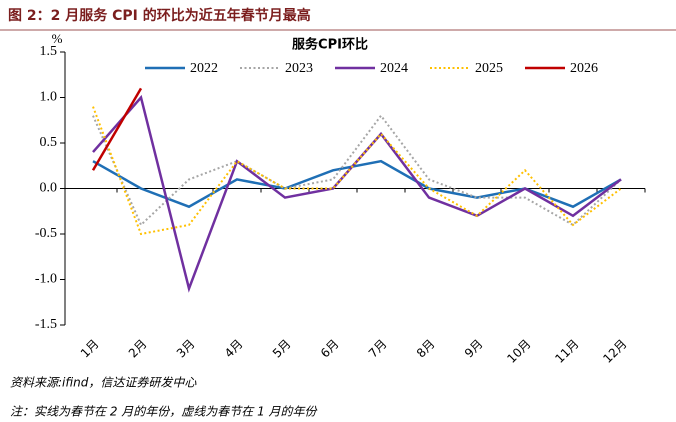 The image size is (676, 422). I want to click on chart-title: 服务CPI环比, so click(330, 45).